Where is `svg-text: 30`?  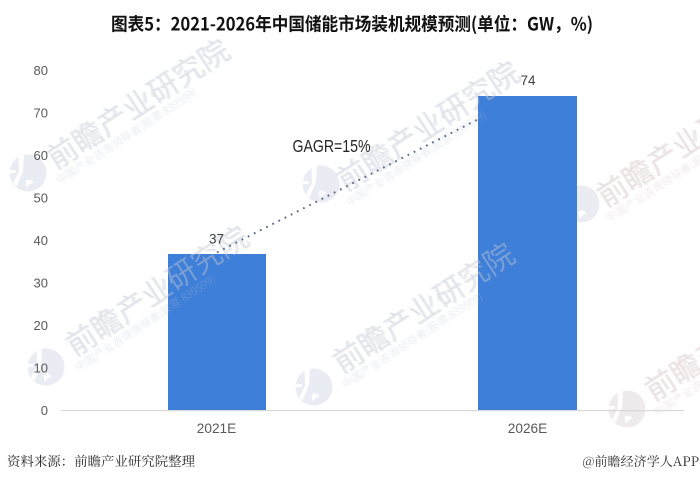 svg-text: 30 is located at coordinates (41, 283).